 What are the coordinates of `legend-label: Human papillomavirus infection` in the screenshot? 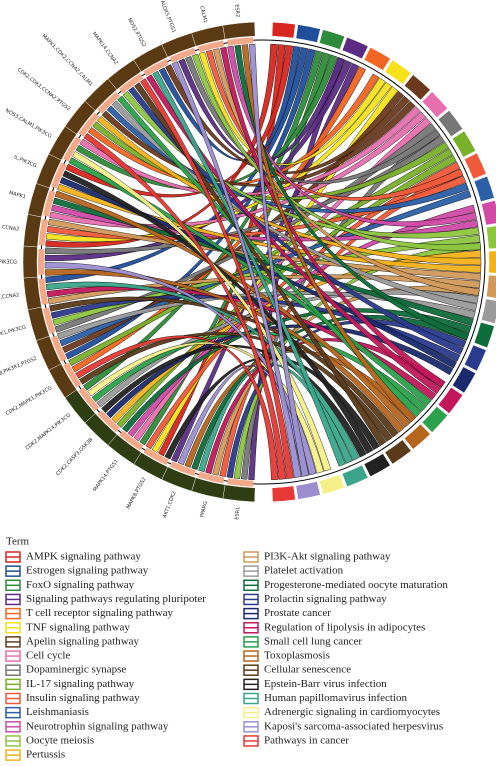 It's located at (335, 698).